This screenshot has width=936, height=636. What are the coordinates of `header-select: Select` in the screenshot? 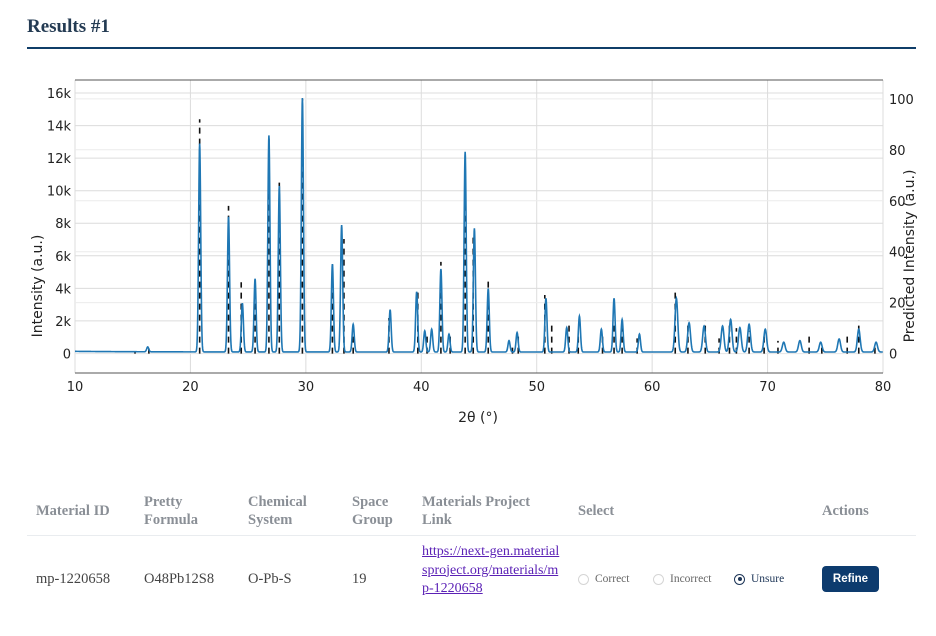 It's located at (596, 511).